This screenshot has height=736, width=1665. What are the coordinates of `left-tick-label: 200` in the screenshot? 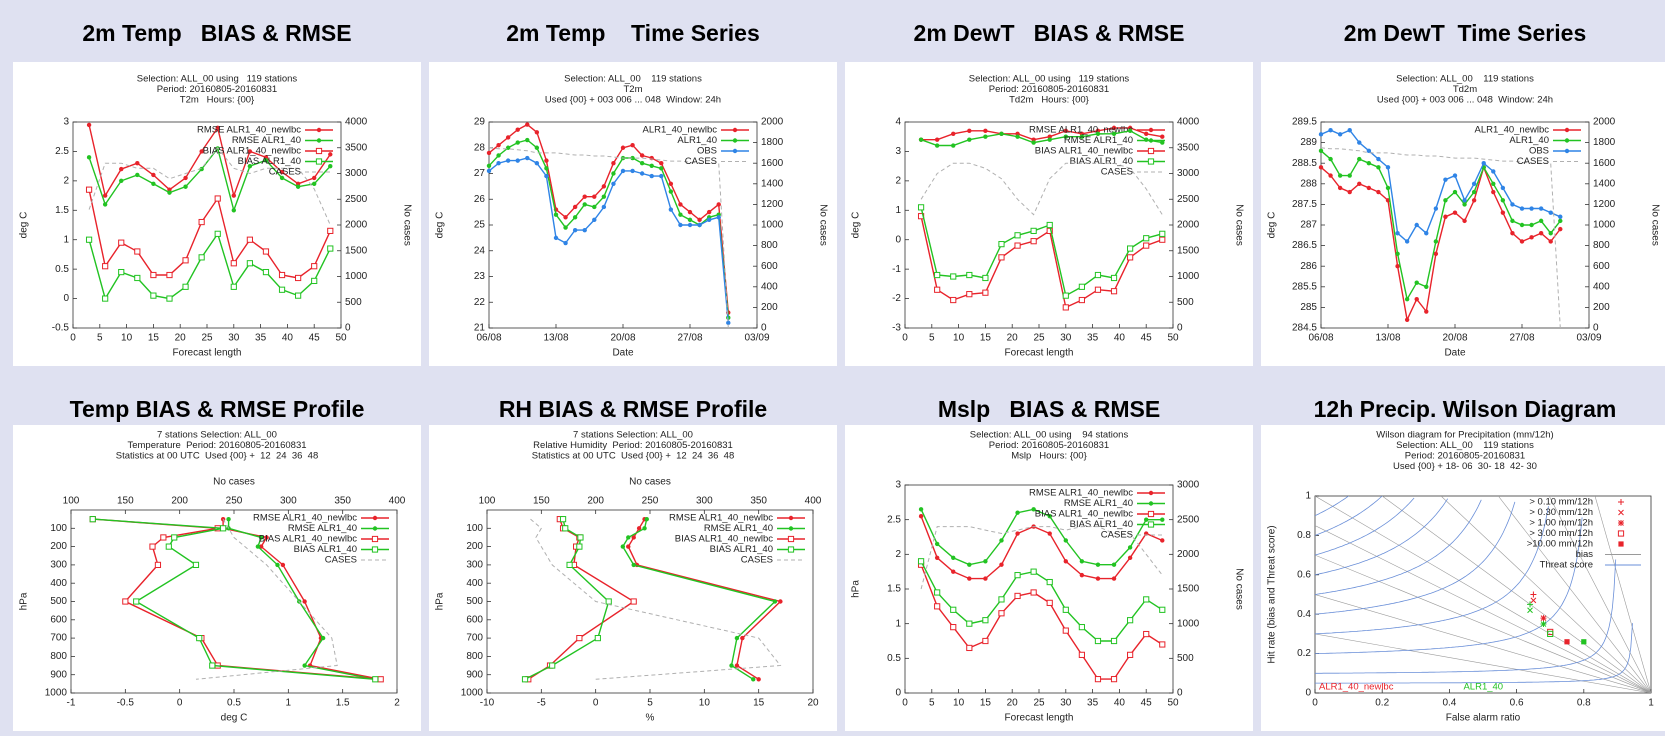 It's located at (474, 546).